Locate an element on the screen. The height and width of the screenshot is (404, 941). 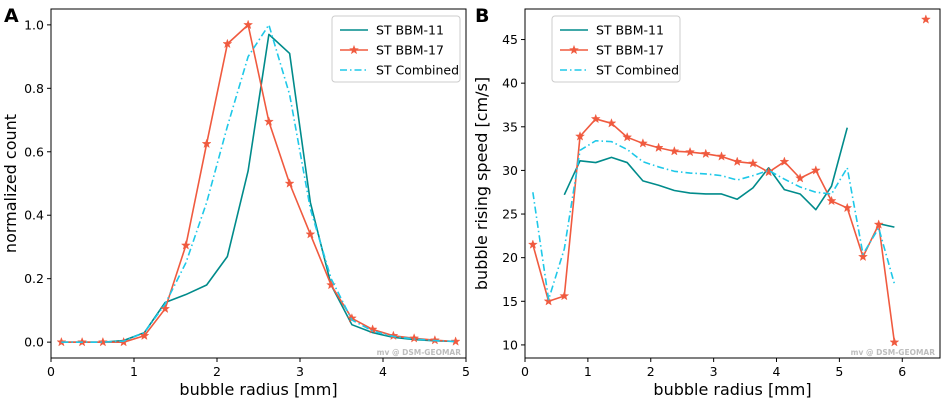
legend-label-st-bbm-17-b: ST BBM-17 is located at coordinates (630, 50).